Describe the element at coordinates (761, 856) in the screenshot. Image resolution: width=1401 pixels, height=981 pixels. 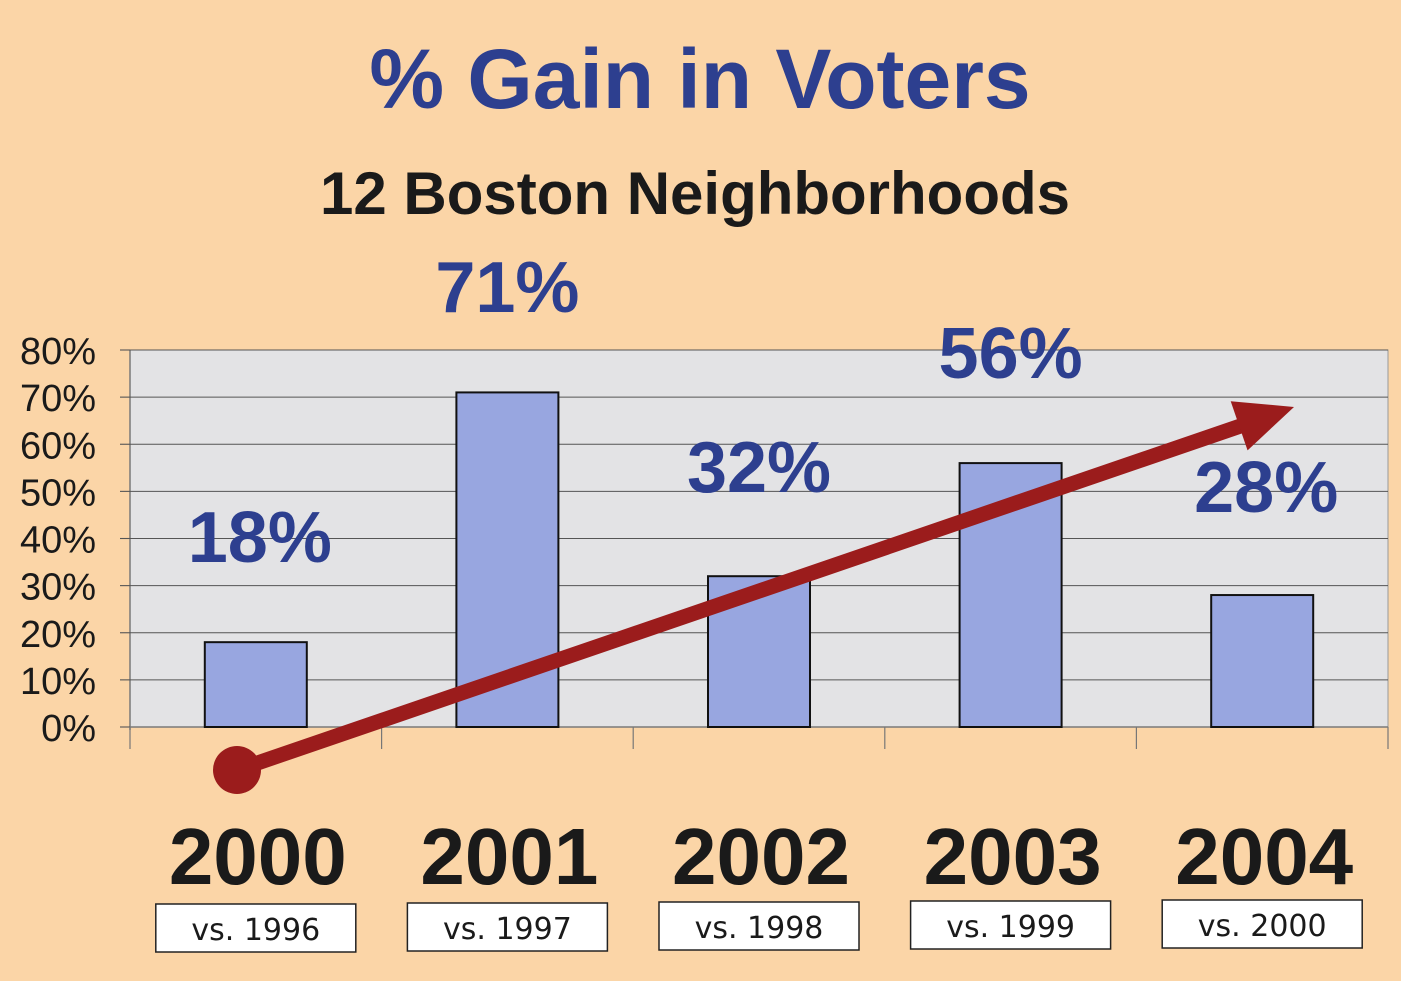
I see `category-label-2002: 2002` at that location.